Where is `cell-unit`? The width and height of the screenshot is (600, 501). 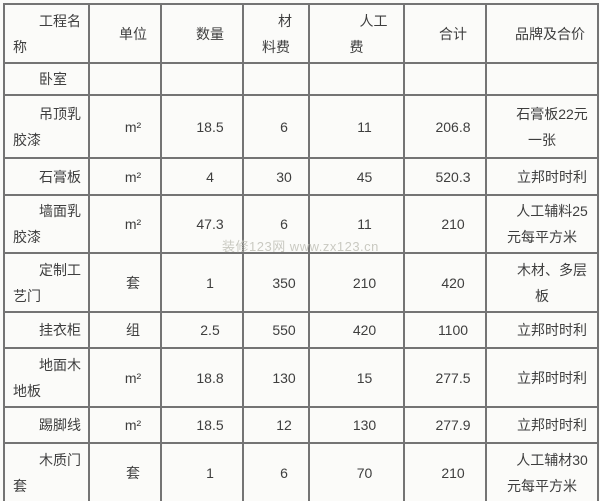 cell-unit is located at coordinates (125, 79).